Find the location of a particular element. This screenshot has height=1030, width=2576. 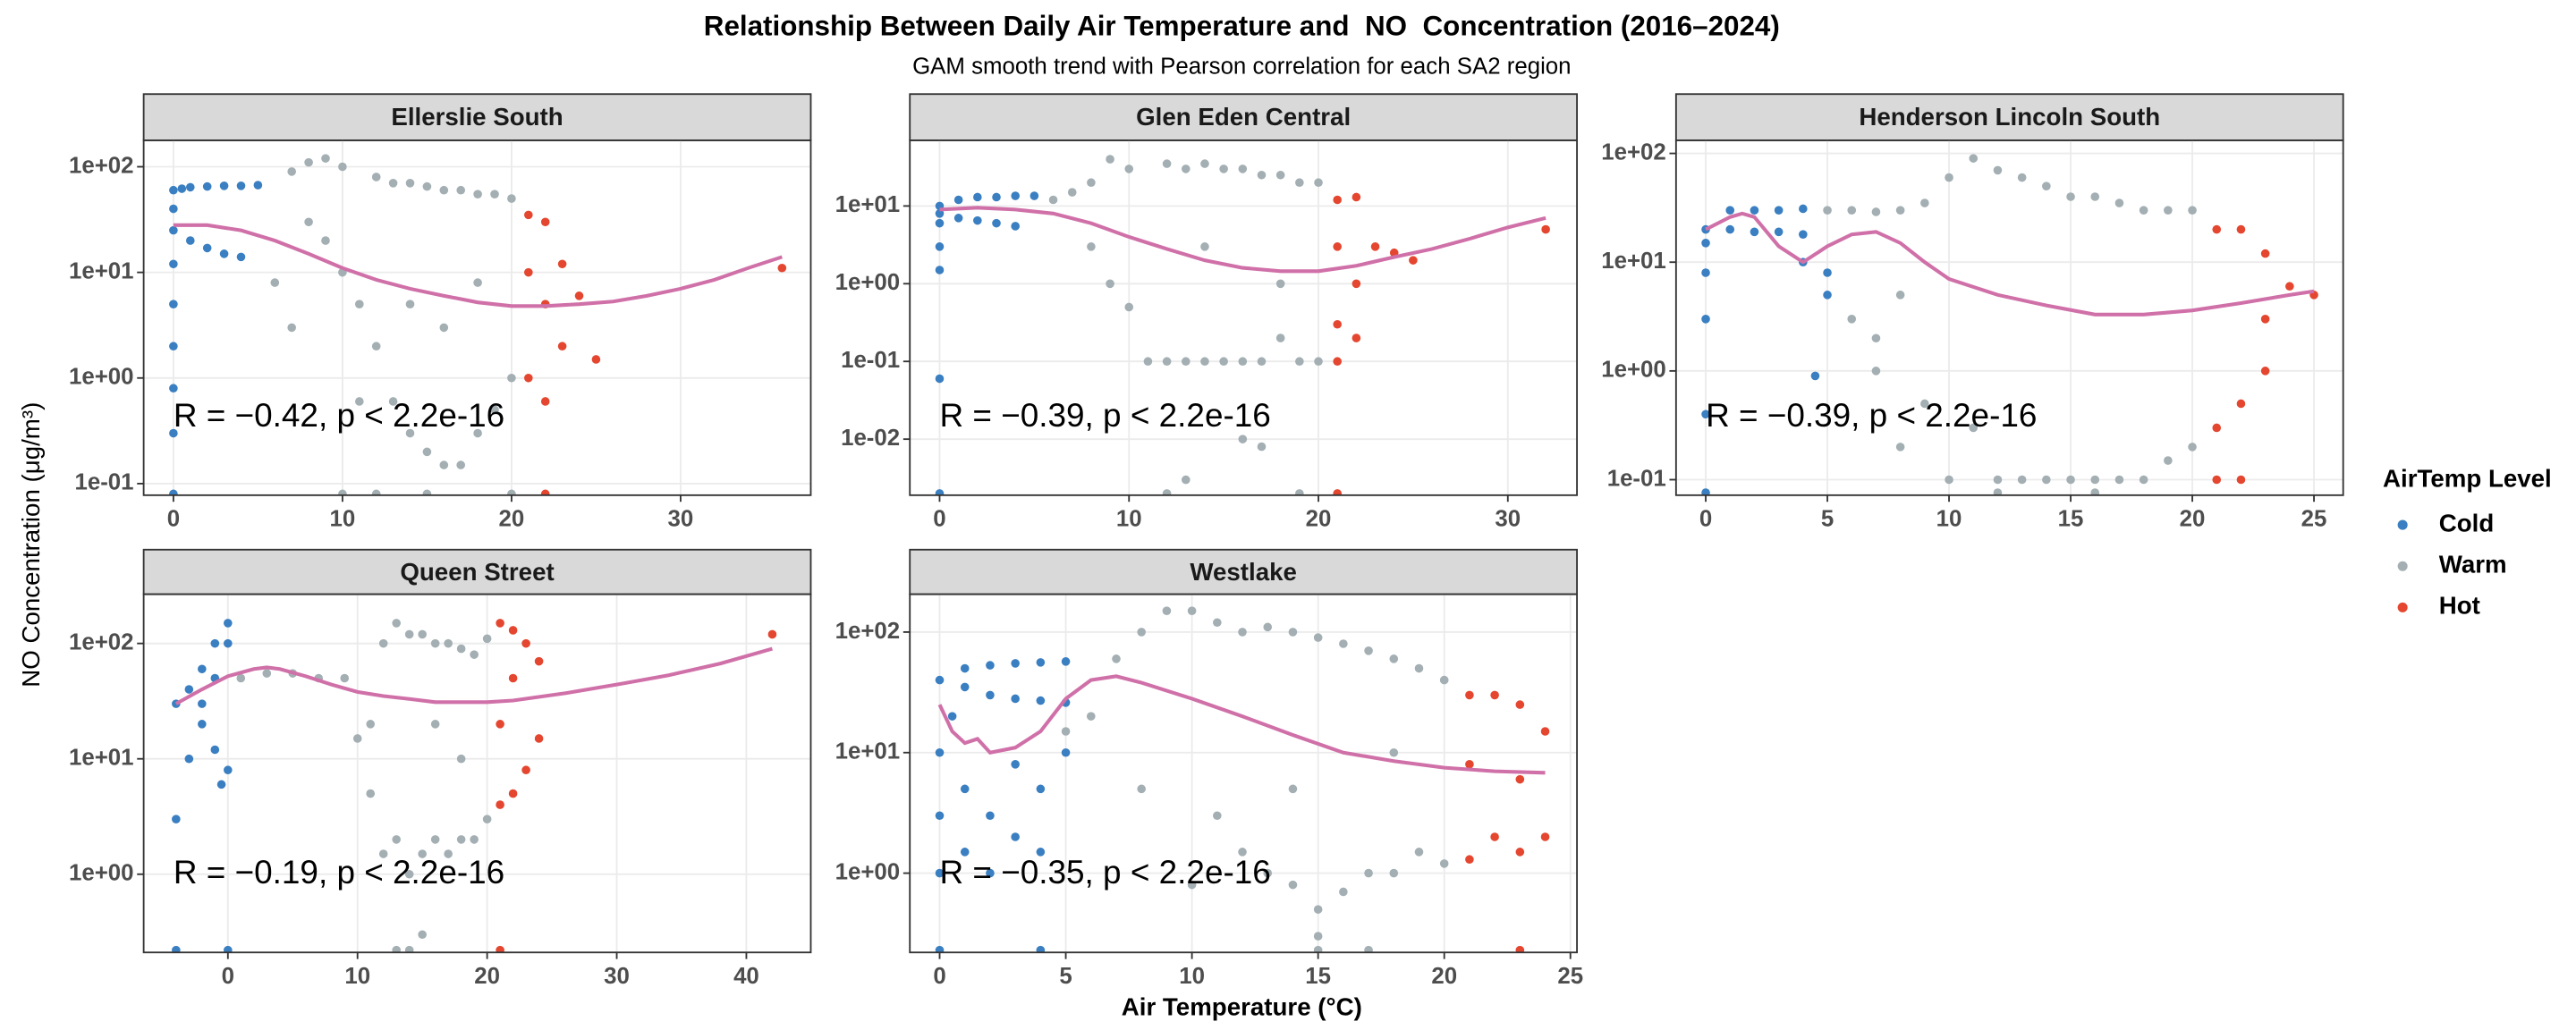

x-tick-label: 30 is located at coordinates (617, 977).